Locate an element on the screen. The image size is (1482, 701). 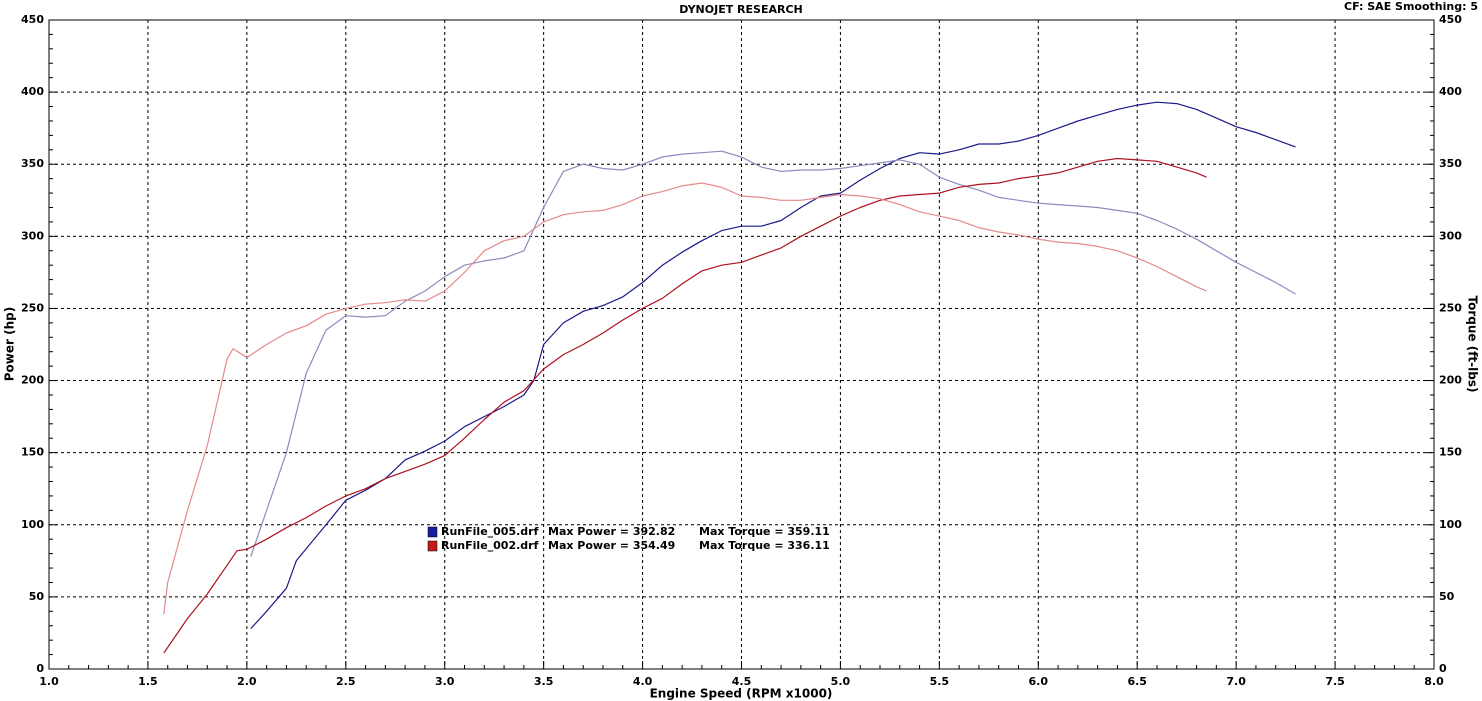
x-tick-label: 5.0 is located at coordinates (841, 681).